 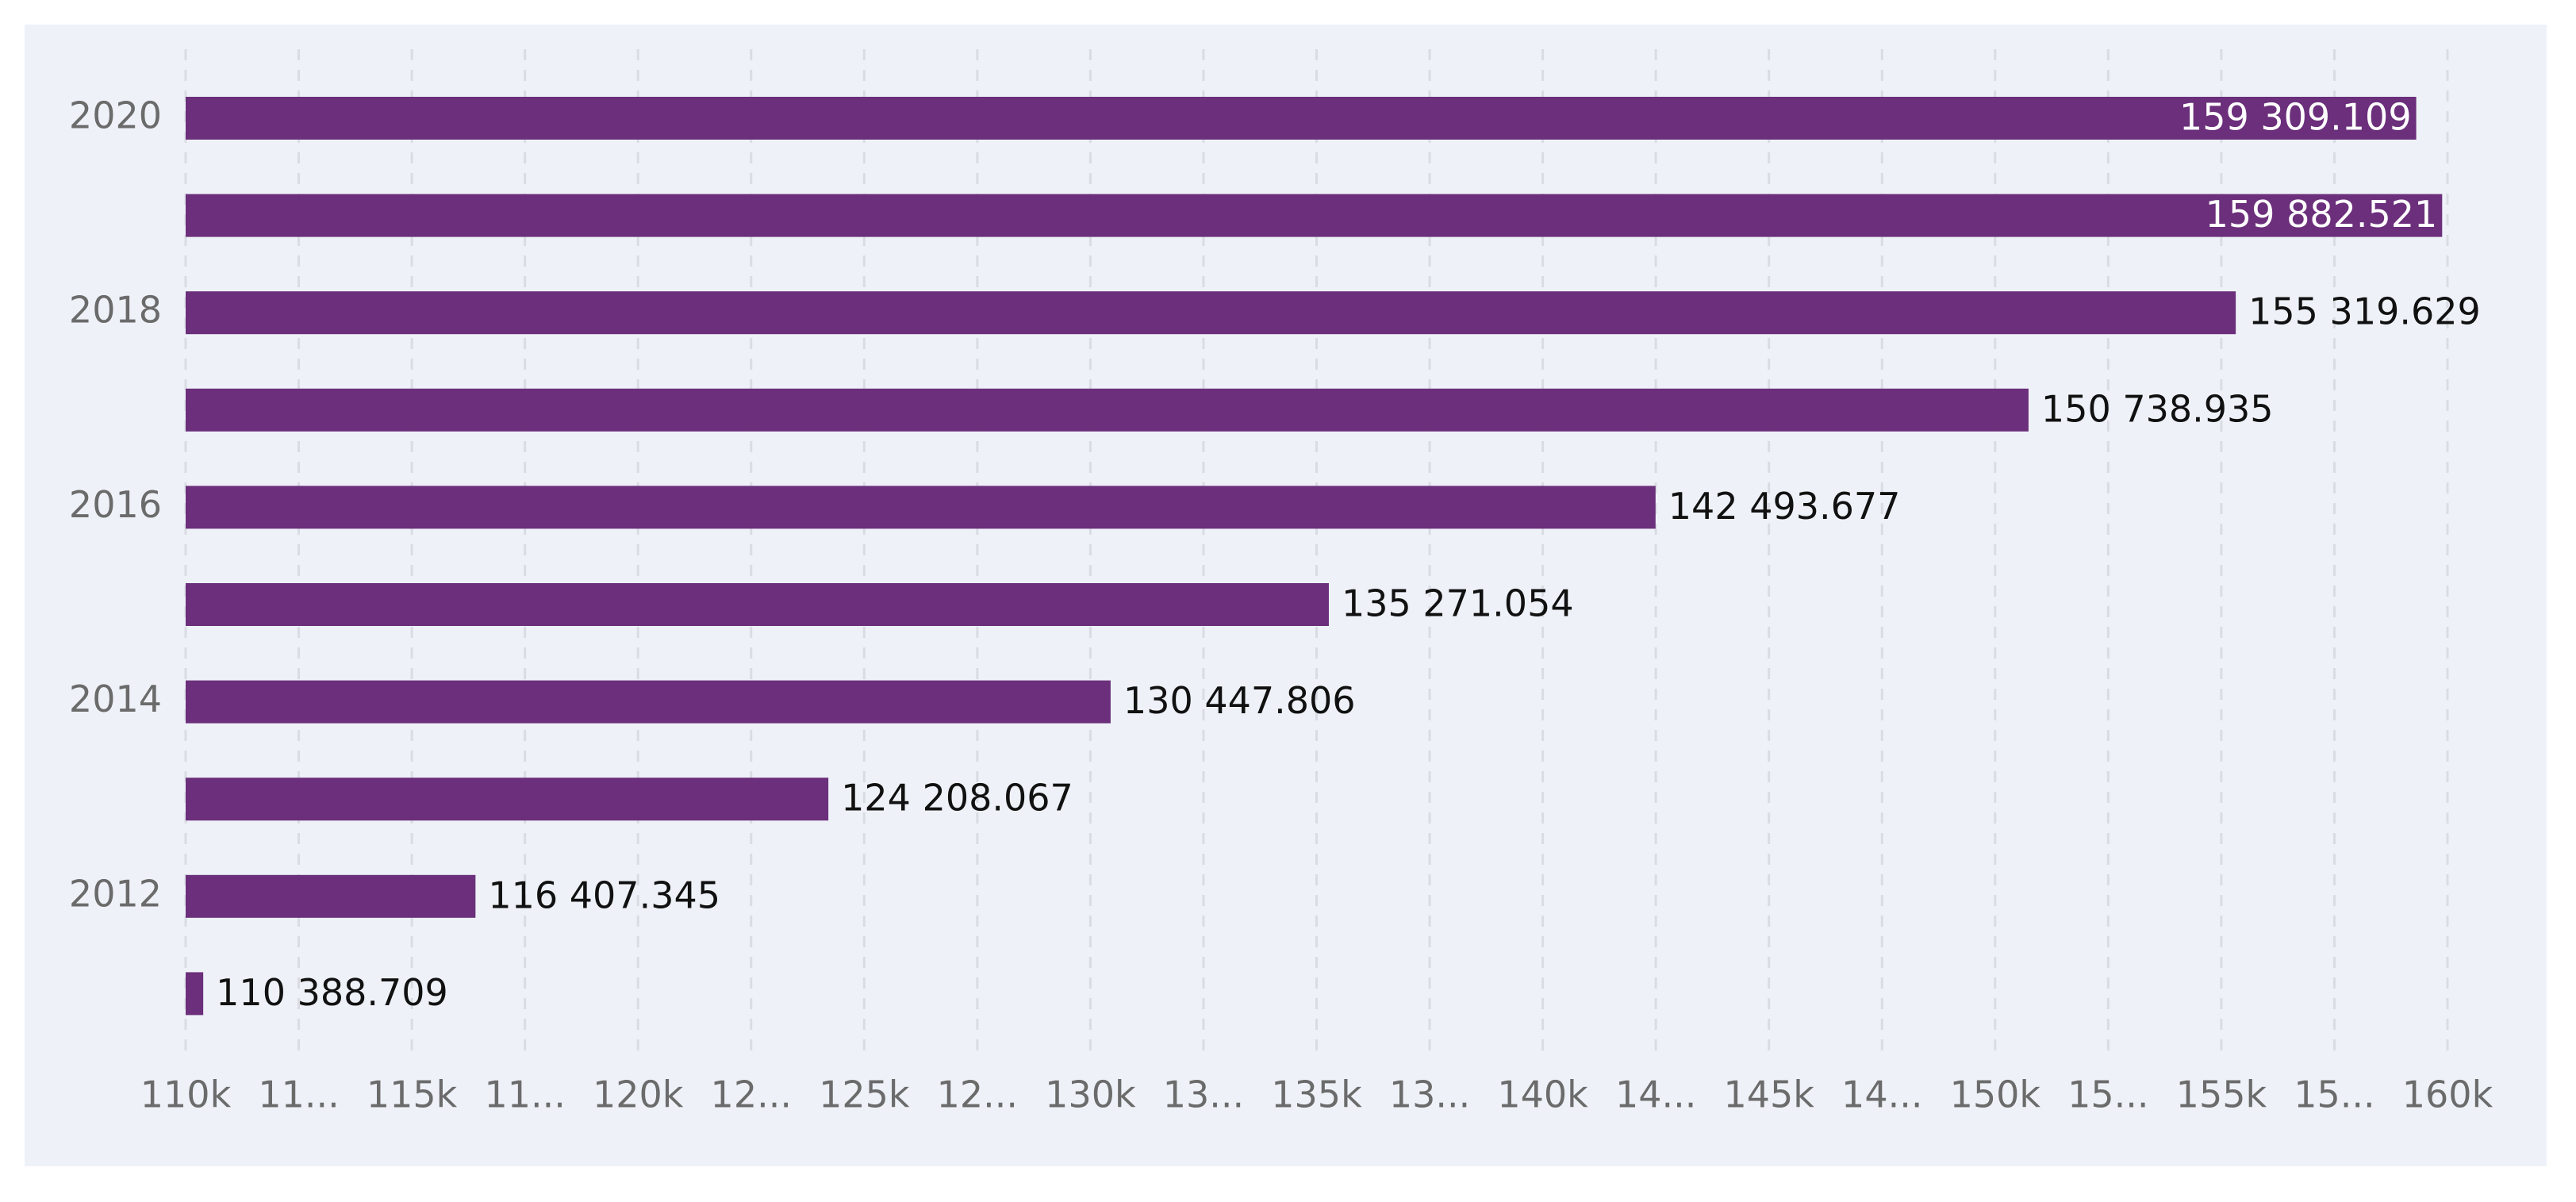 I want to click on x-tick-label: 150k, so click(x=1995, y=1094).